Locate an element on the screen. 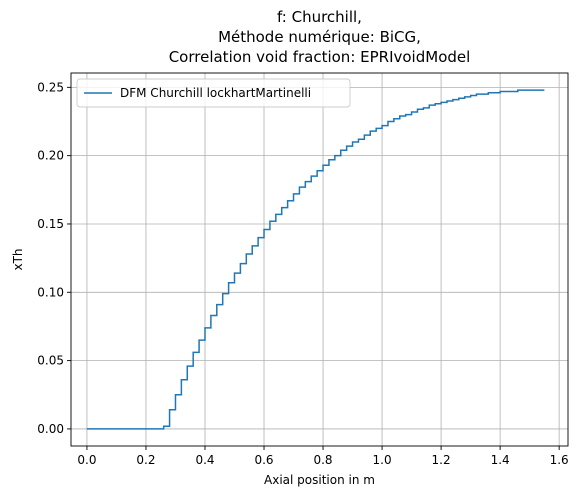 The width and height of the screenshot is (577, 497). y-tick-label: 0.10 is located at coordinates (50, 292).